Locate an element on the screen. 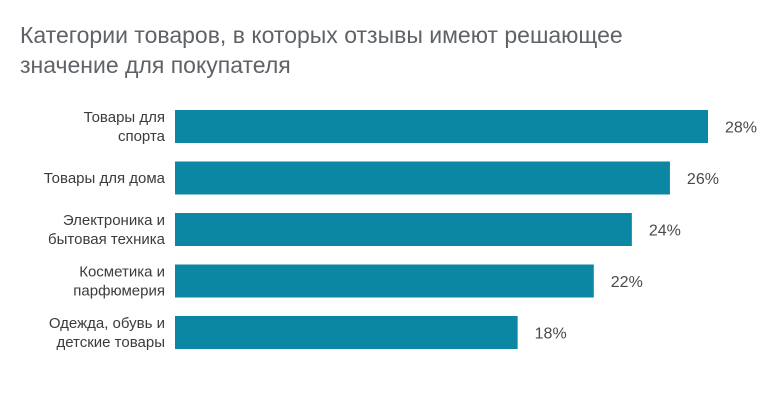 Image resolution: width=767 pixels, height=406 pixels. category-label-2: Товары для дома is located at coordinates (105, 178).